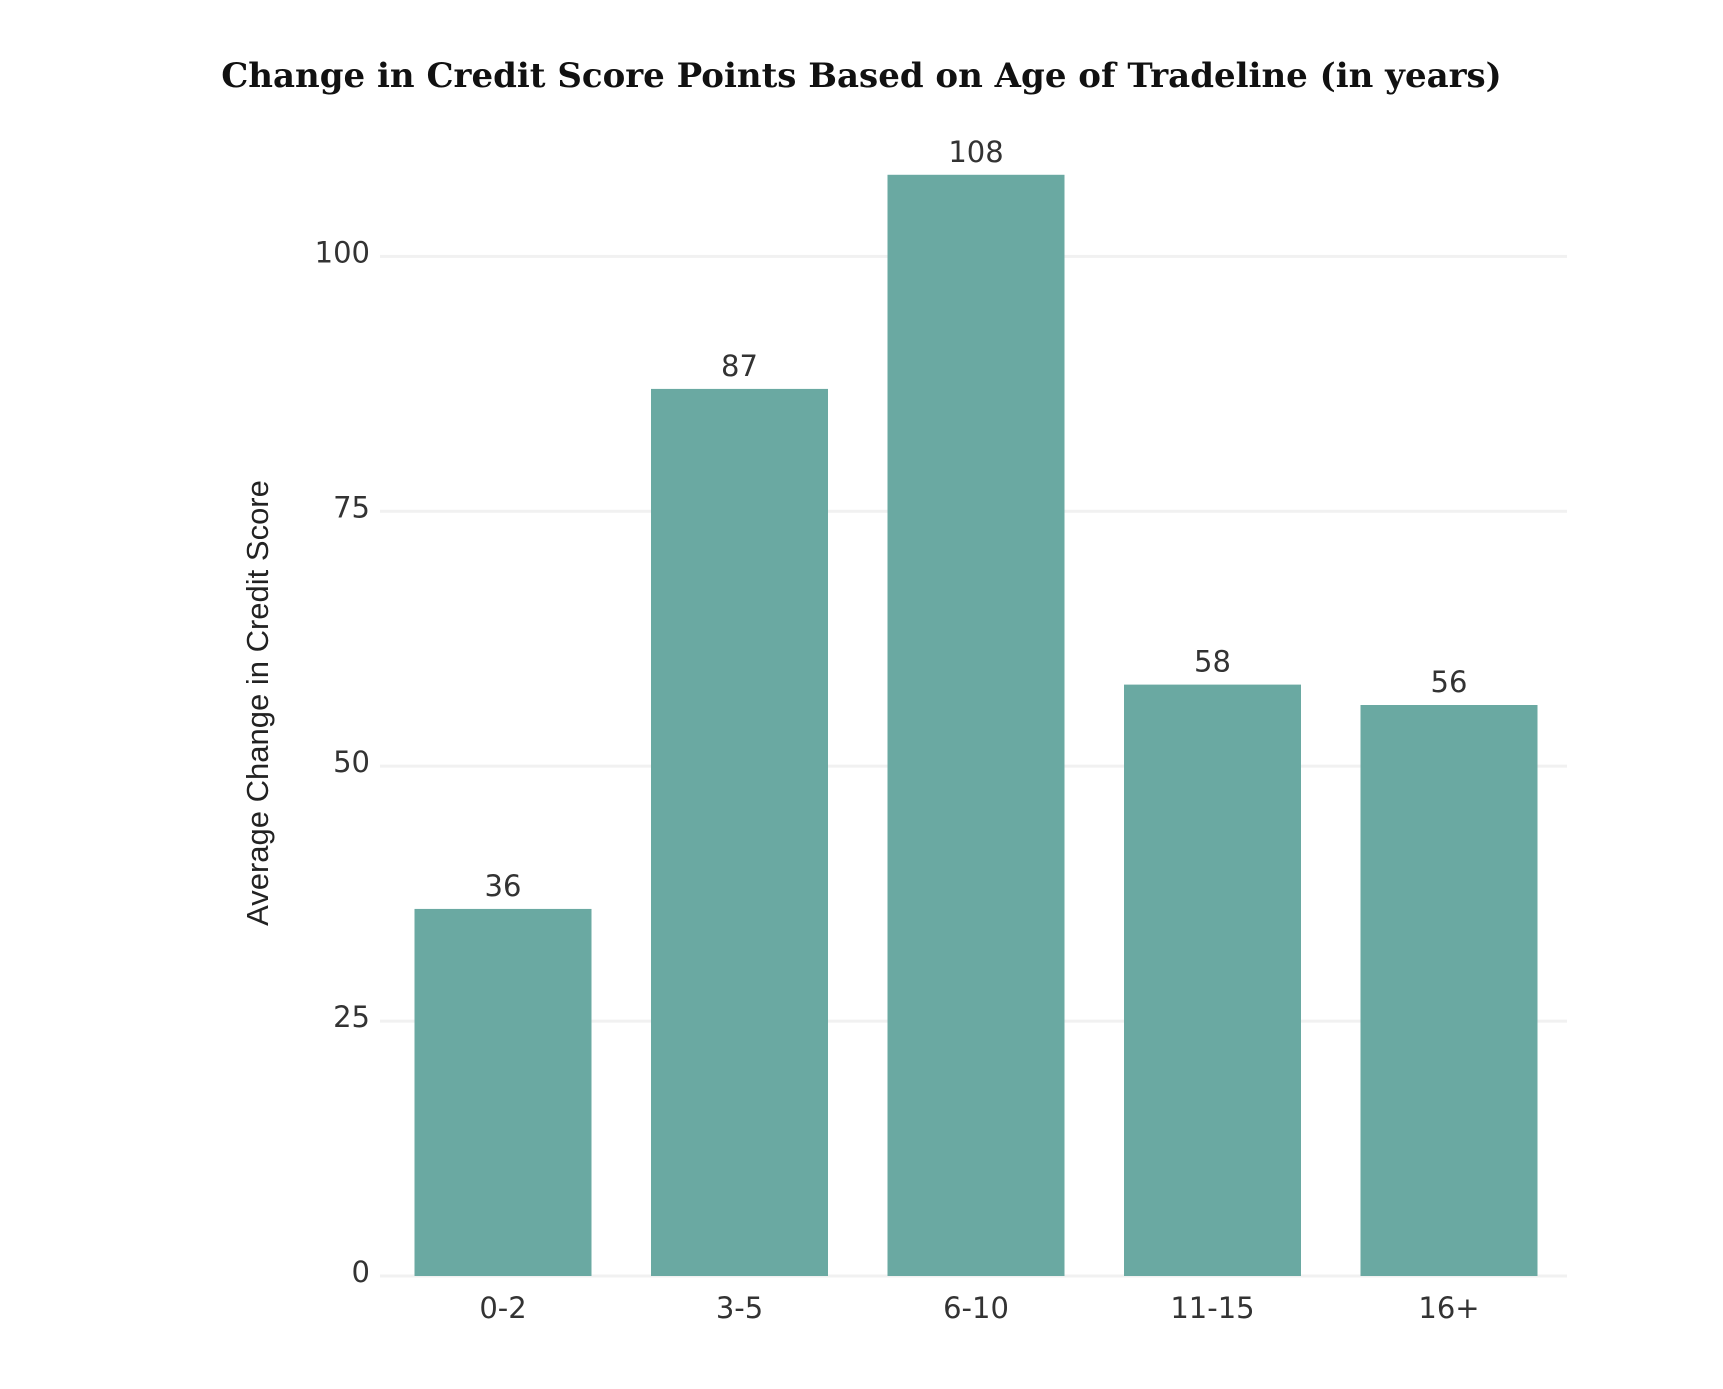  Describe the element at coordinates (975, 152) in the screenshot. I see `data-label-6-10: 108` at that location.